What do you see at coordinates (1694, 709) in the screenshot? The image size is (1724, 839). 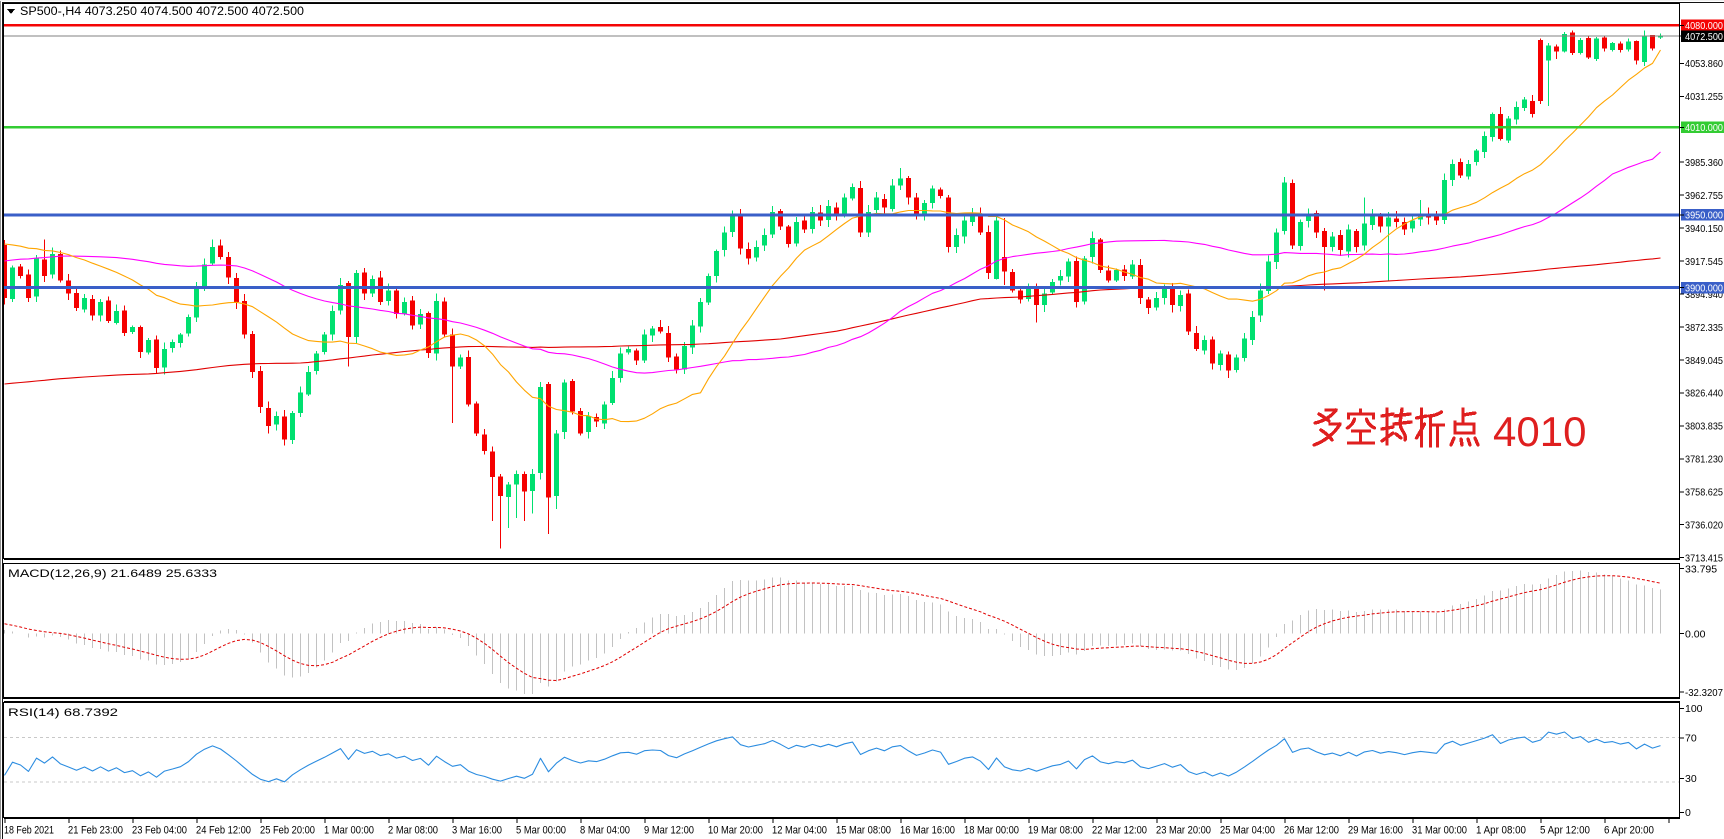 I see `svg-text: 100` at bounding box center [1694, 709].